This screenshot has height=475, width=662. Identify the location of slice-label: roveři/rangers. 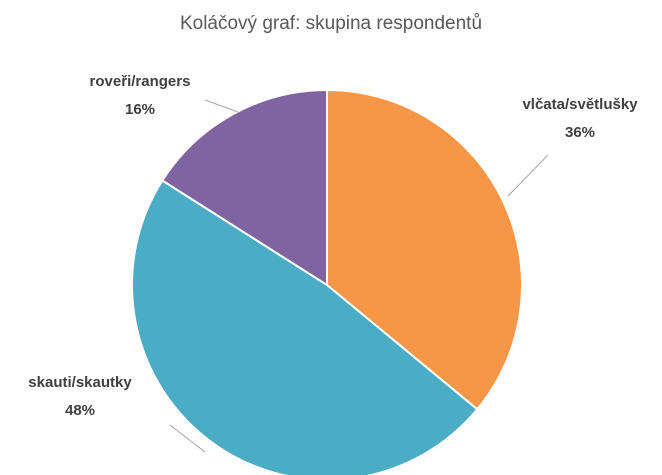
(140, 81).